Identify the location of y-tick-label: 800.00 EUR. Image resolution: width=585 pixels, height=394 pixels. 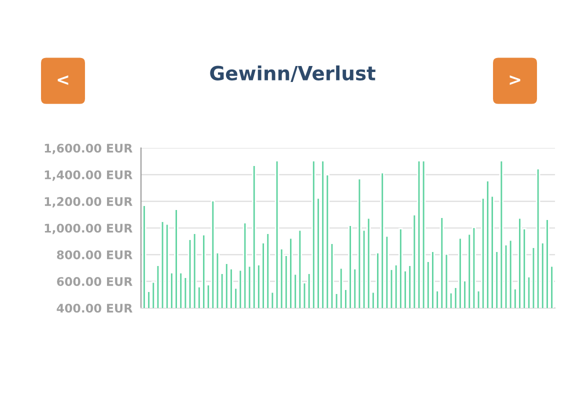
(94, 255).